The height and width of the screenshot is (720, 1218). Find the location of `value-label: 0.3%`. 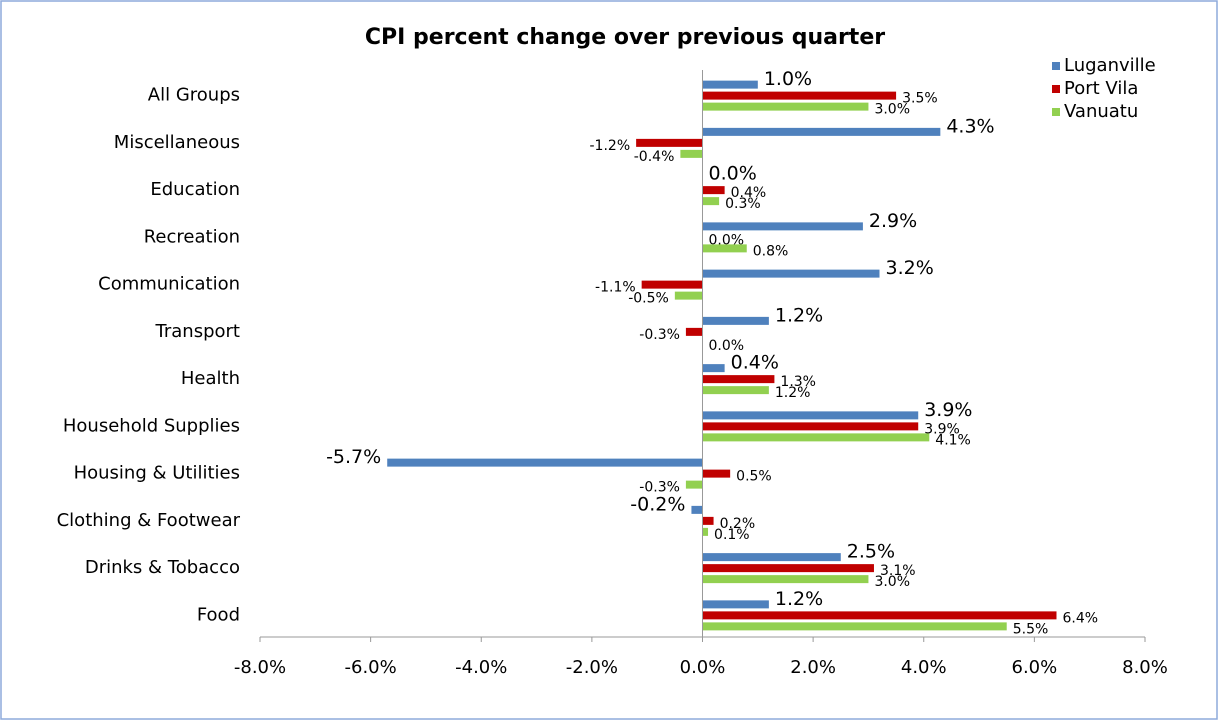

value-label: 0.3% is located at coordinates (743, 204).